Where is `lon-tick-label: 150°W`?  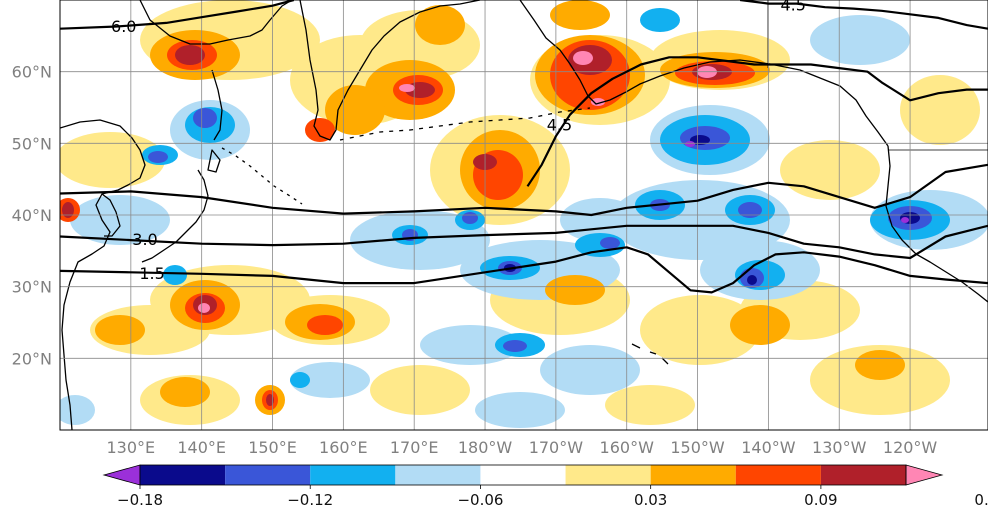
lon-tick-label: 150°W is located at coordinates (697, 447).